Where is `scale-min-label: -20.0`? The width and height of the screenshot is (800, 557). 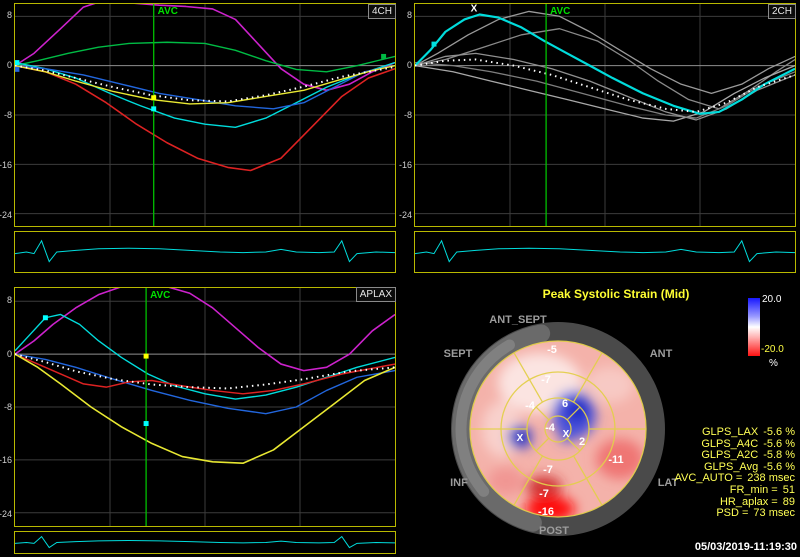
scale-min-label: -20.0 is located at coordinates (772, 349).